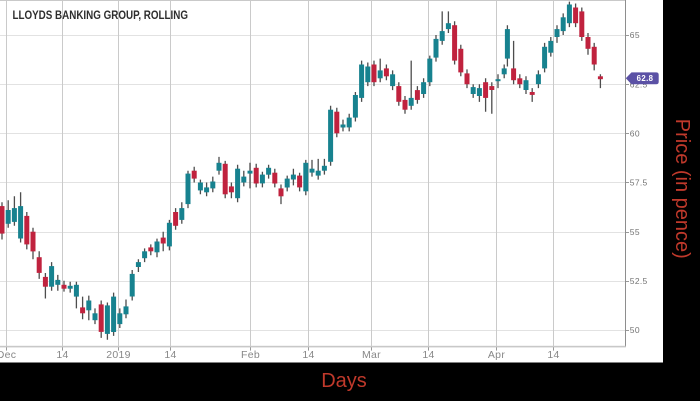  I want to click on svg-text: Price (in pence), so click(682, 189).